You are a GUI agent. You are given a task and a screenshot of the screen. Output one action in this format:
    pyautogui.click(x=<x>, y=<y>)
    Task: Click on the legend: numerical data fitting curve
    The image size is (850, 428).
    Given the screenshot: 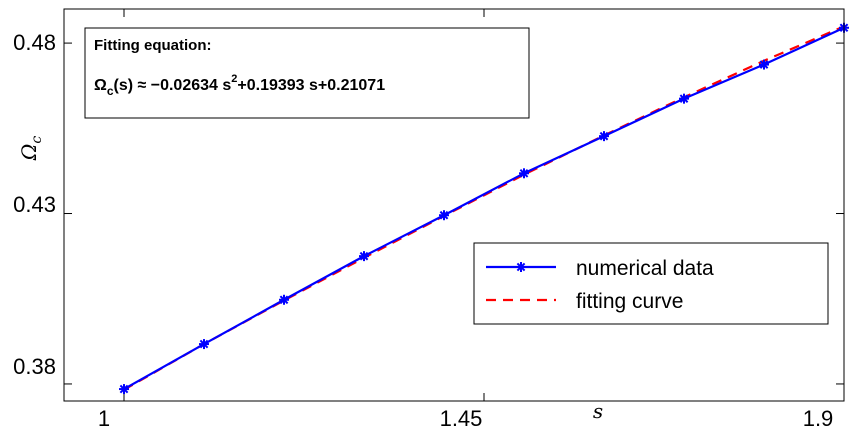 What is the action you would take?
    pyautogui.click(x=651, y=283)
    